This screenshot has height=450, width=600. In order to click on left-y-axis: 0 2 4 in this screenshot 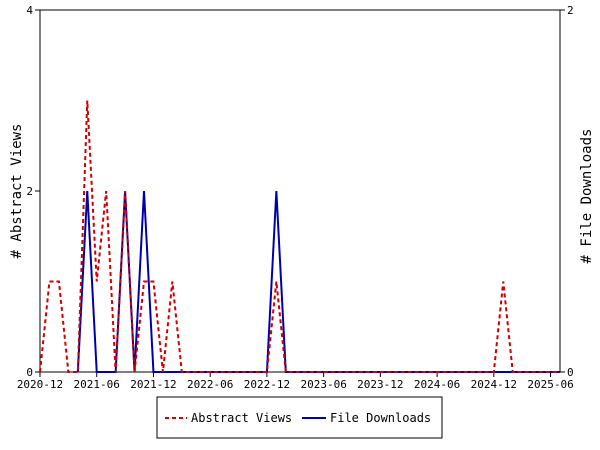, I will do `click(33, 191)`.